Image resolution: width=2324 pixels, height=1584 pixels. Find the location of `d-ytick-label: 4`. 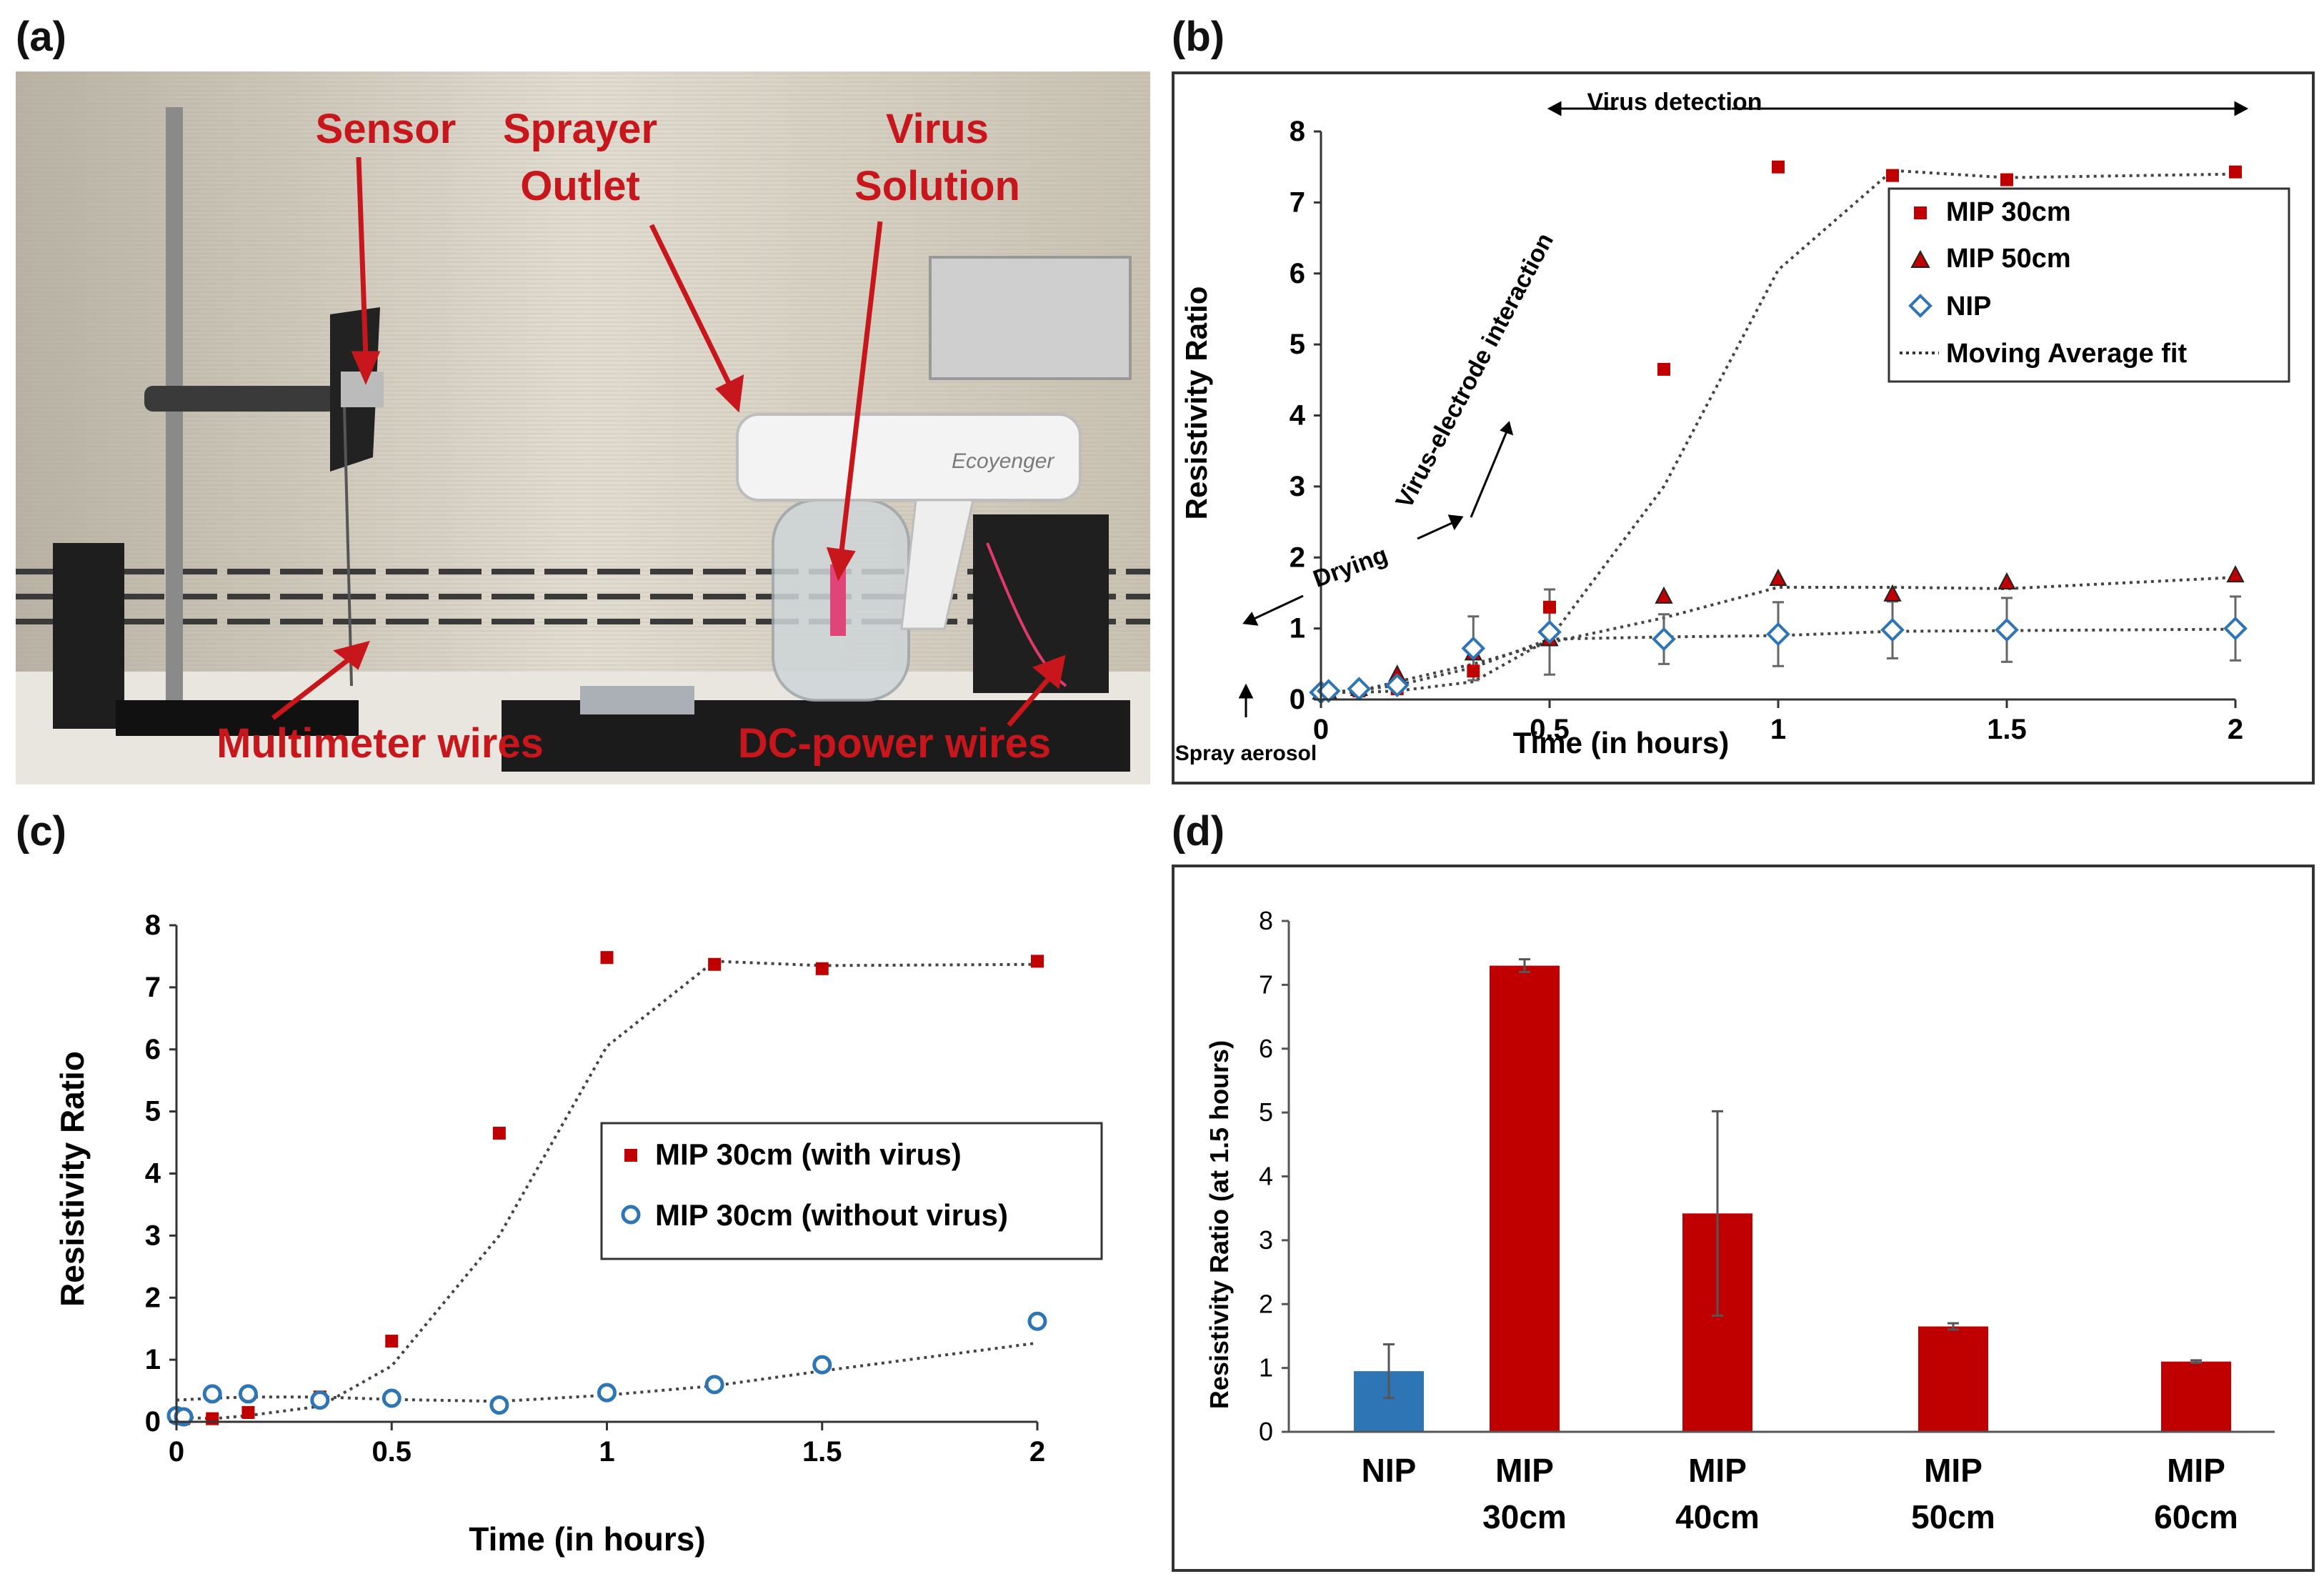

d-ytick-label: 4 is located at coordinates (1266, 1176).